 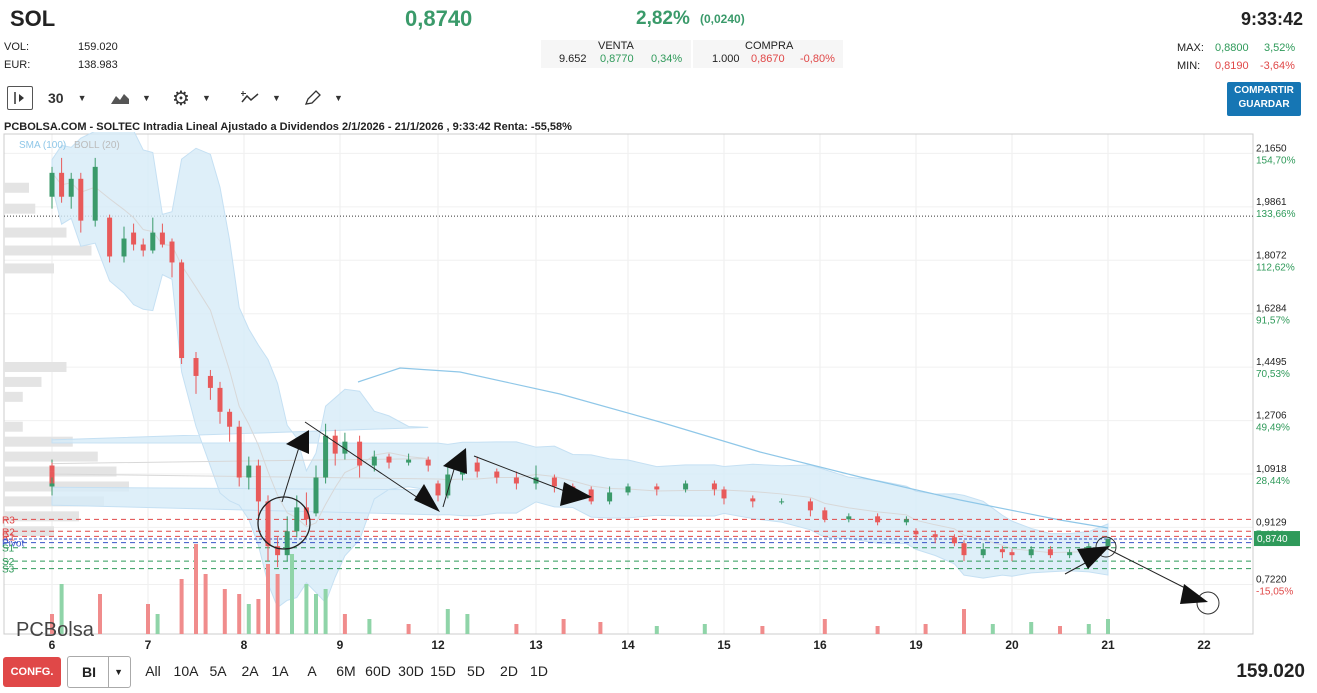 What do you see at coordinates (1264, 104) in the screenshot?
I see `save-label: GUARDAR` at bounding box center [1264, 104].